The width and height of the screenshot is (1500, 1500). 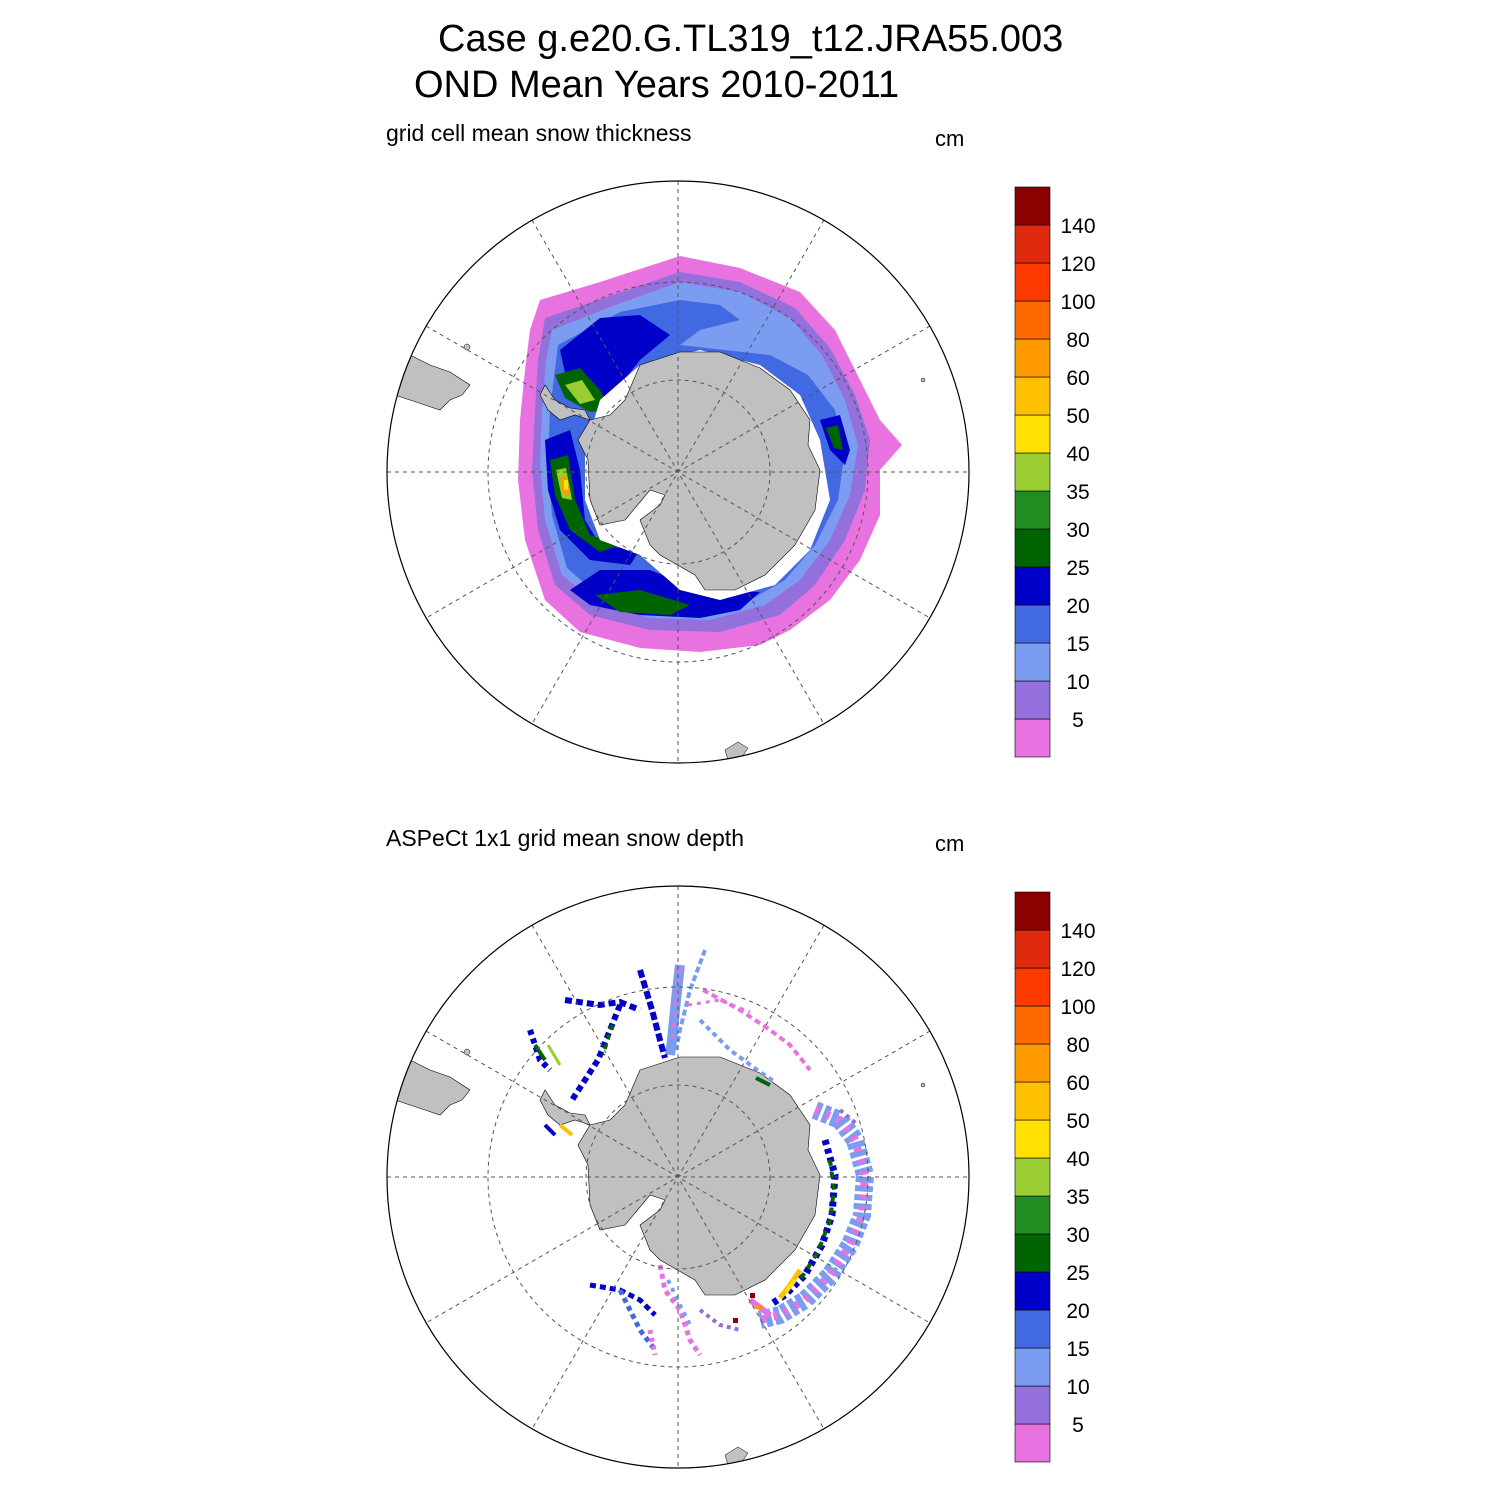 What do you see at coordinates (1055, 1177) in the screenshot?
I see `colorbar-panel2: 5 10 15 20 25 30 35 40 50 60 80 100 120 140` at bounding box center [1055, 1177].